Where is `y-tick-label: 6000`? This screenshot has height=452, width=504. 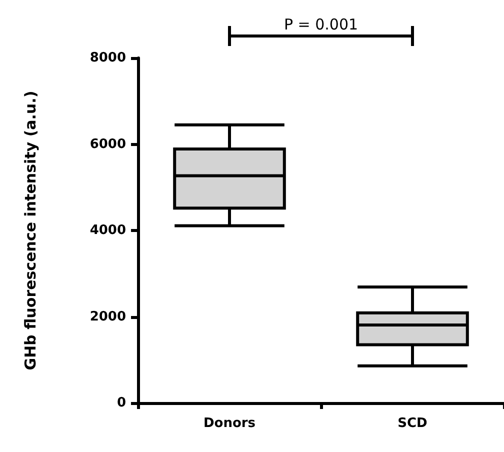
y-tick-label: 6000 is located at coordinates (108, 144).